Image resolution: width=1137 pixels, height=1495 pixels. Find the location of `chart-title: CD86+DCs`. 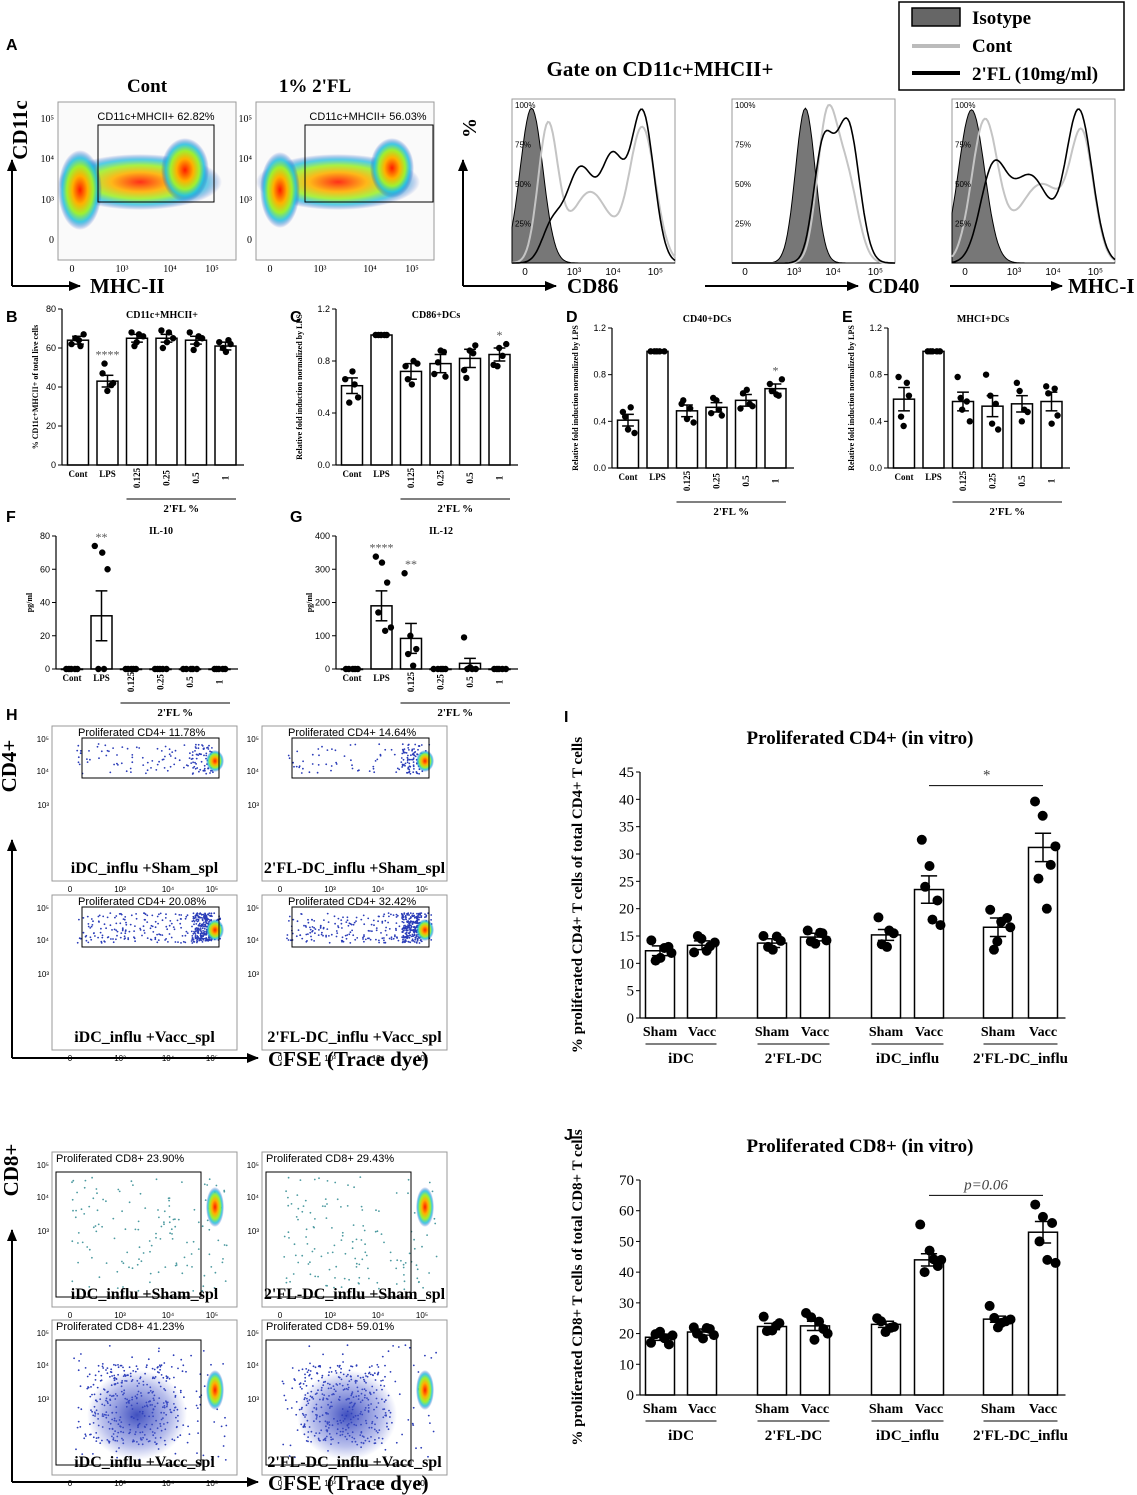

chart-title: CD86+DCs is located at coordinates (436, 315).